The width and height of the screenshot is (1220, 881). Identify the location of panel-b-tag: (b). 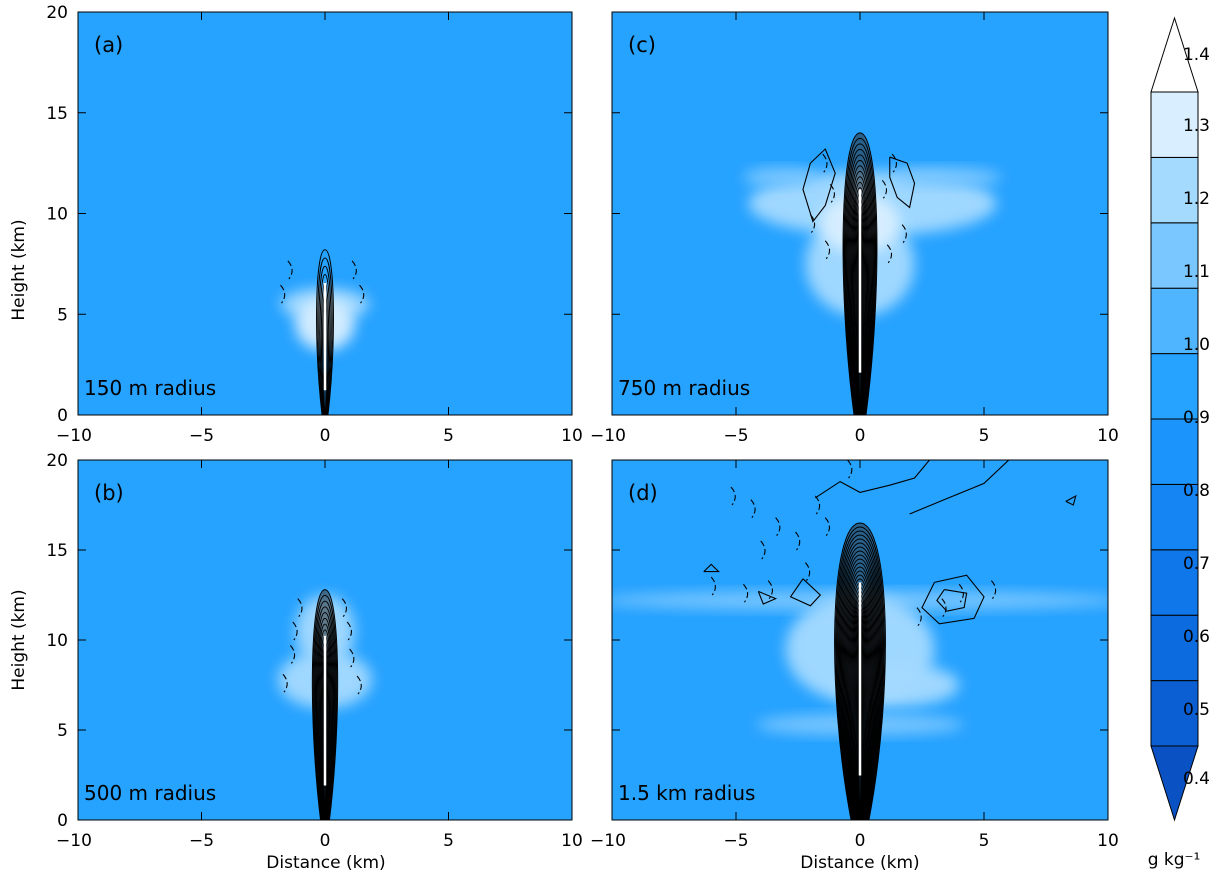
(109, 493).